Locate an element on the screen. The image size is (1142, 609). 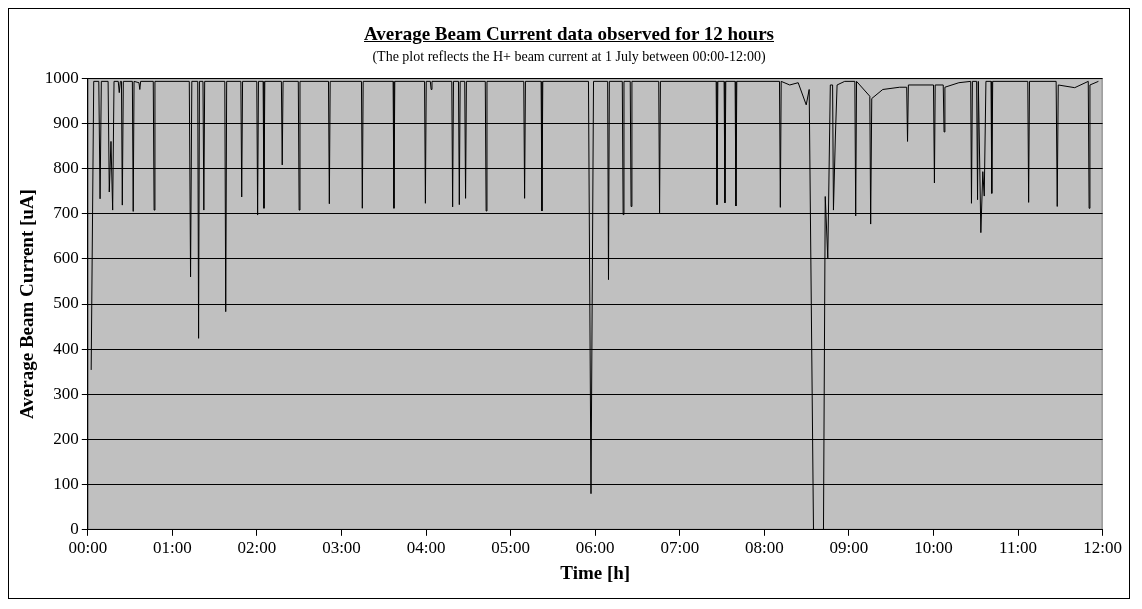
x-tick-label: 02:00 is located at coordinates (257, 548).